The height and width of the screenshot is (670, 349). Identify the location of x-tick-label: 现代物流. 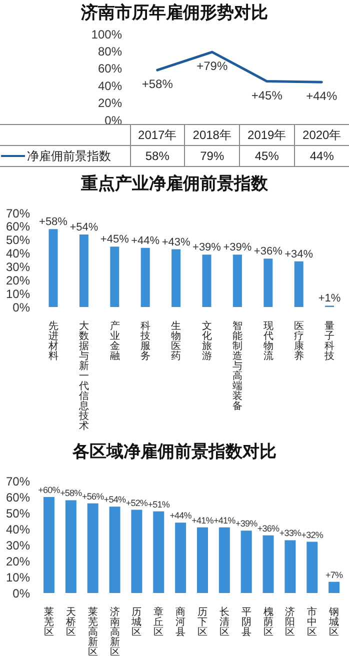
(268, 341).